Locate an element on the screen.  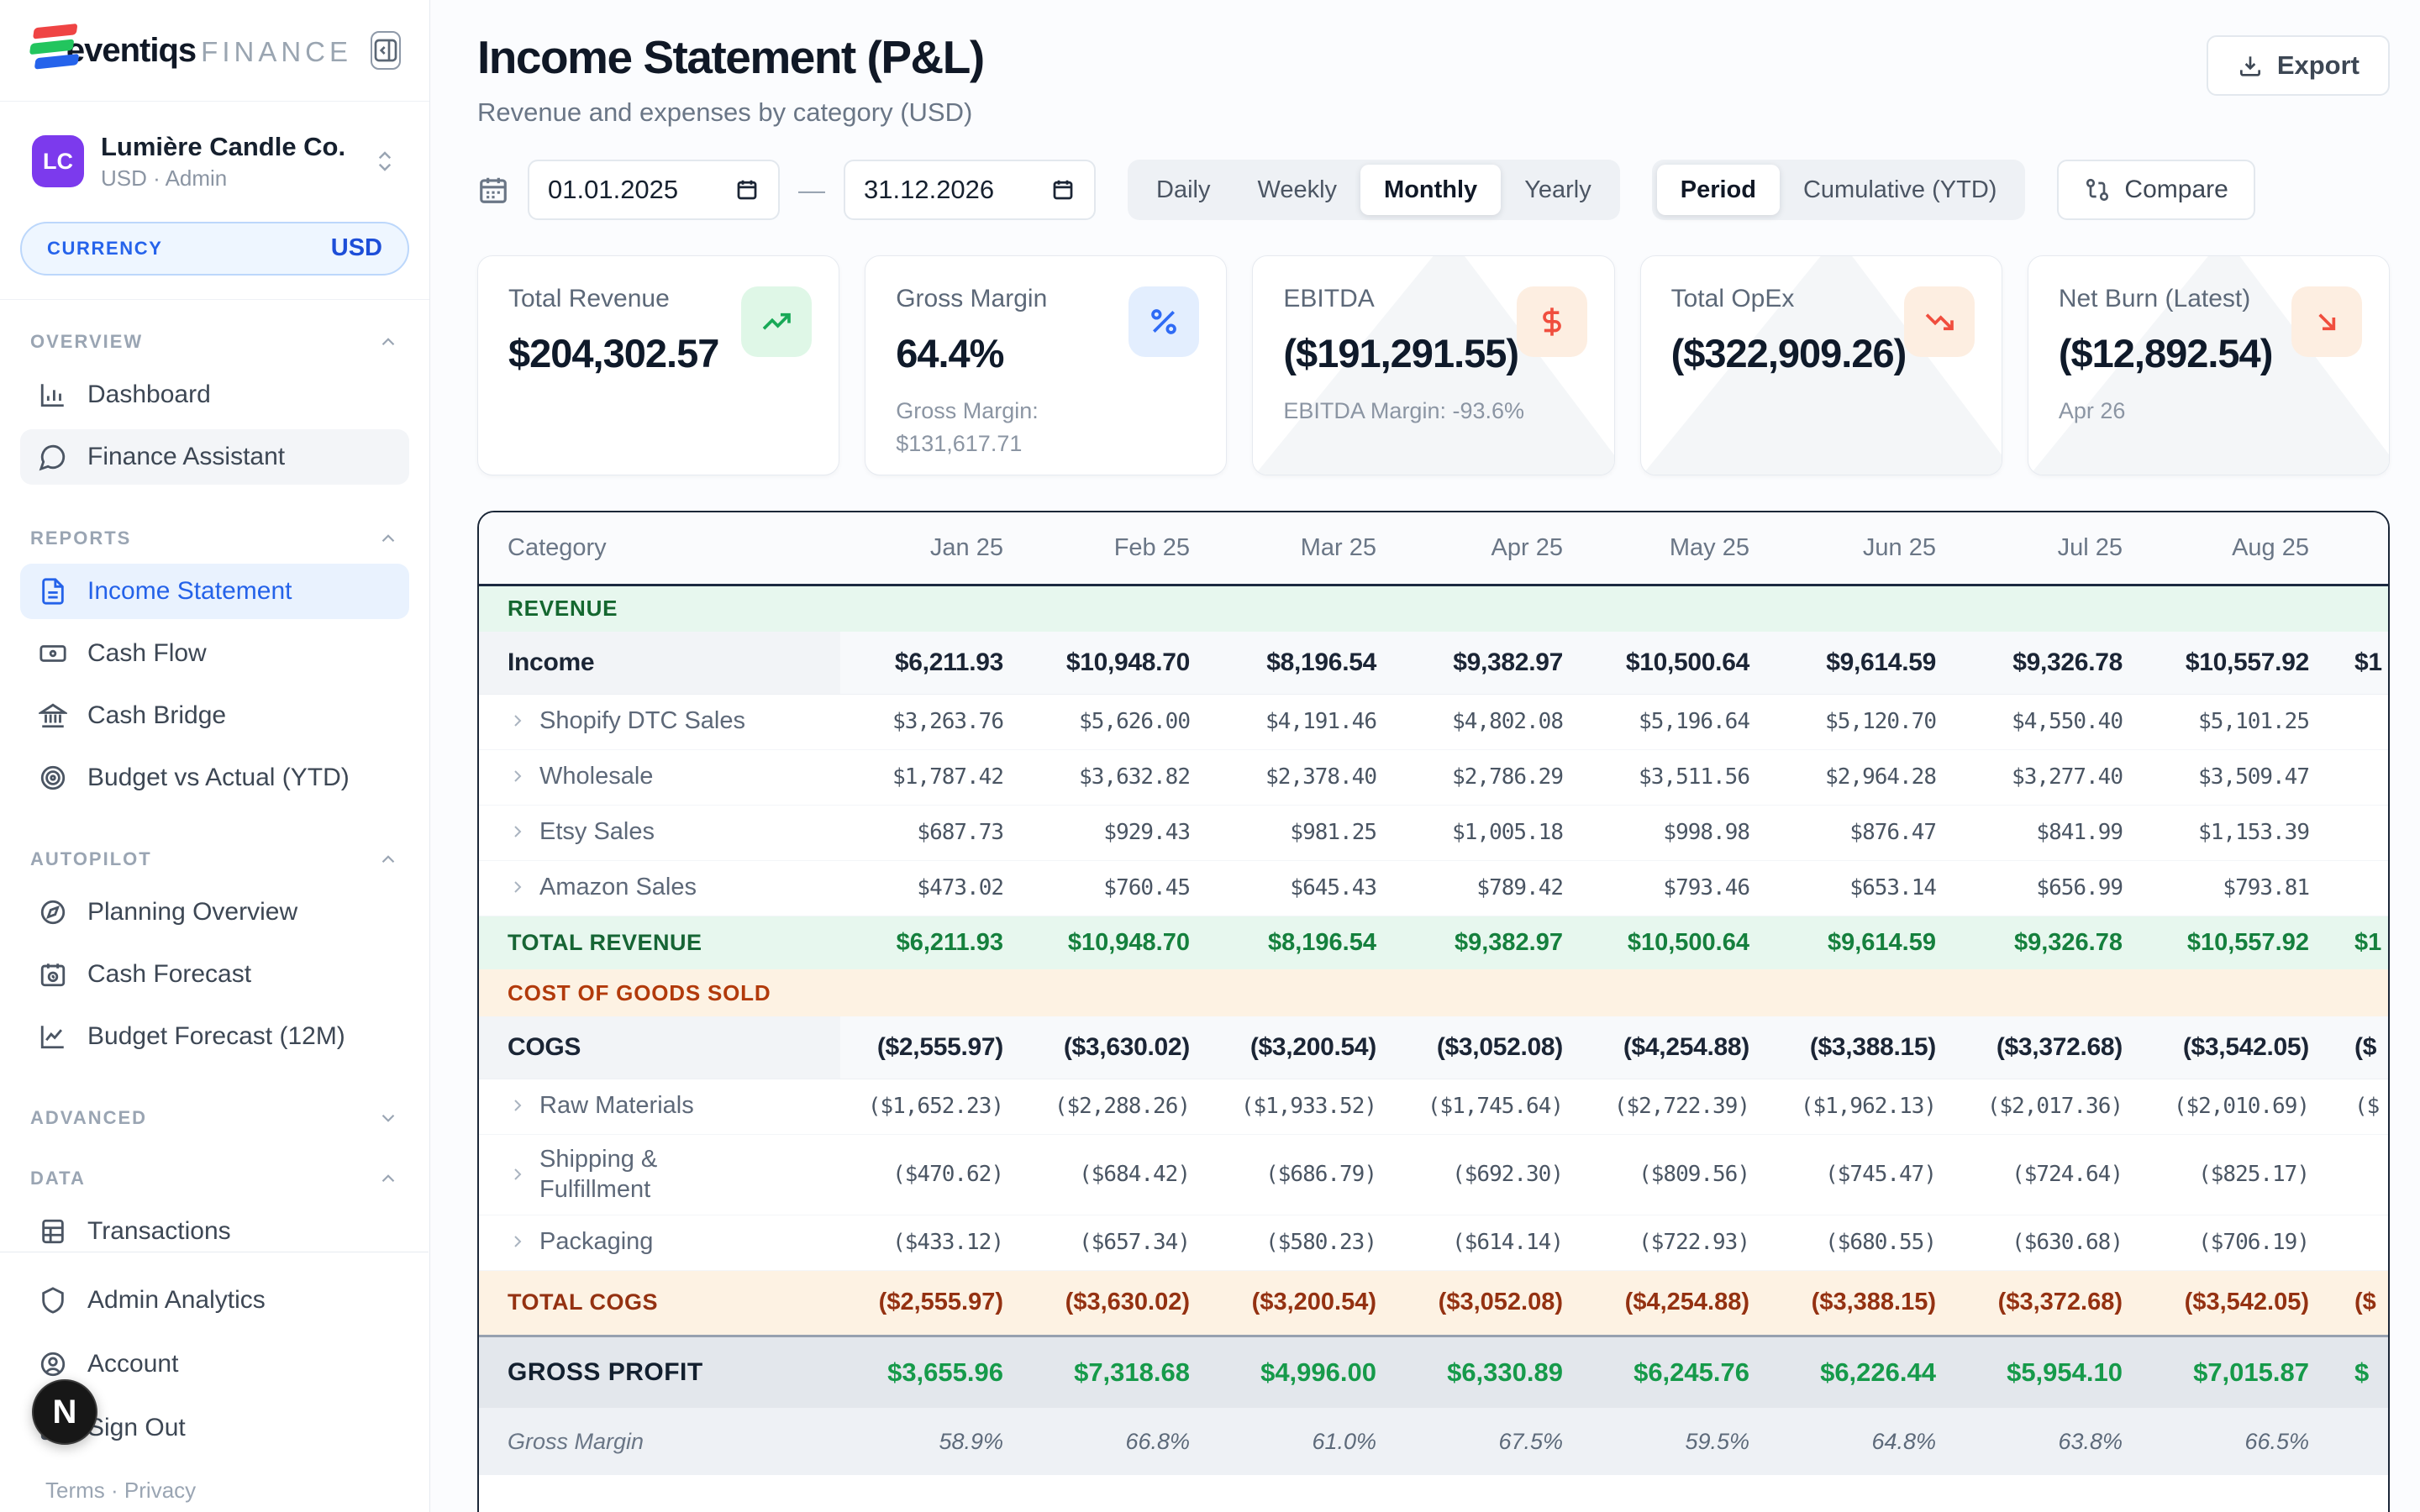
panel-collapse-icon is located at coordinates (385, 50).